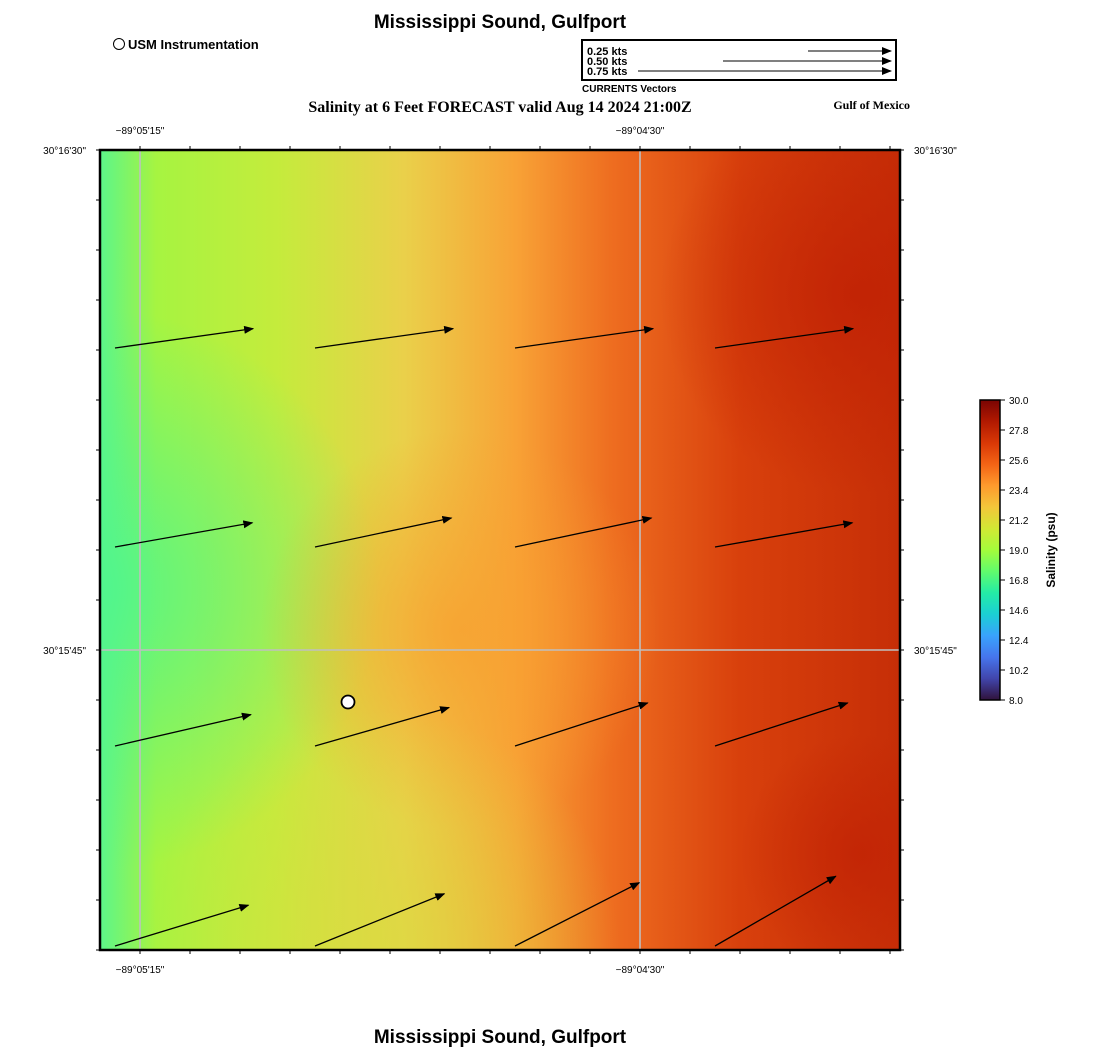  Describe the element at coordinates (1019, 431) in the screenshot. I see `colorbar-tick-label-1: 27.8` at that location.